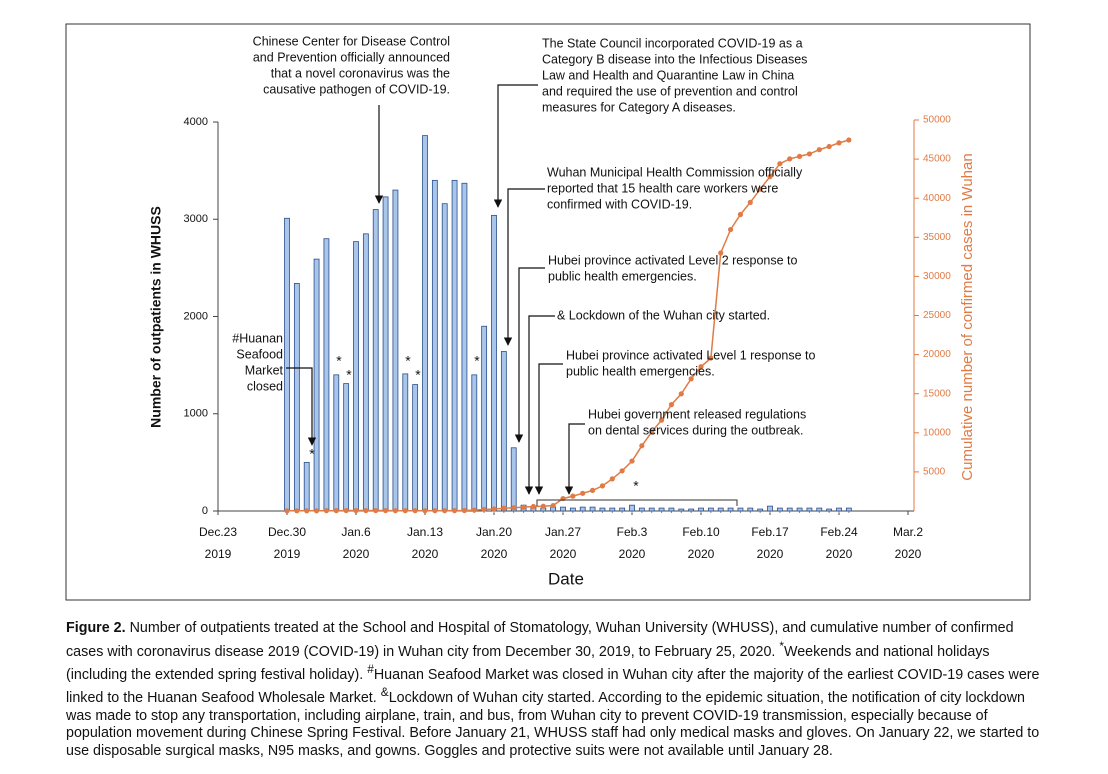  Describe the element at coordinates (196, 122) in the screenshot. I see `y-tick-label: 4000` at that location.